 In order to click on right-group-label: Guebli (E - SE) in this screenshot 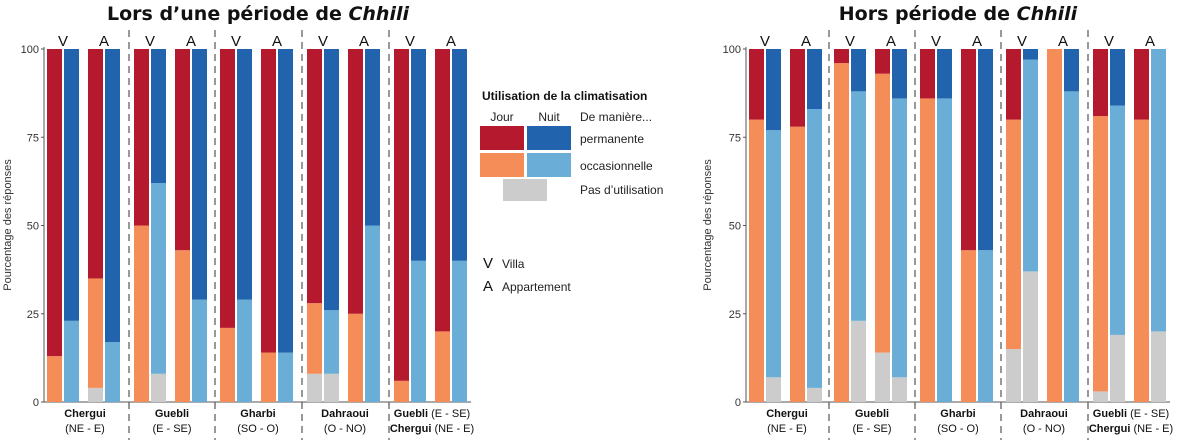, I will do `click(1131, 414)`.